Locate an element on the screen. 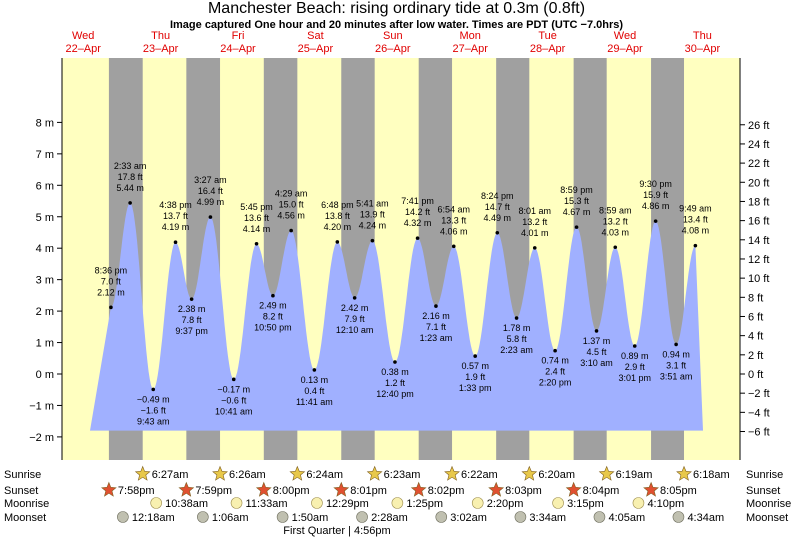 Image resolution: width=793 pixels, height=538 pixels. tide-label-ft: 15.9 ft is located at coordinates (656, 195).